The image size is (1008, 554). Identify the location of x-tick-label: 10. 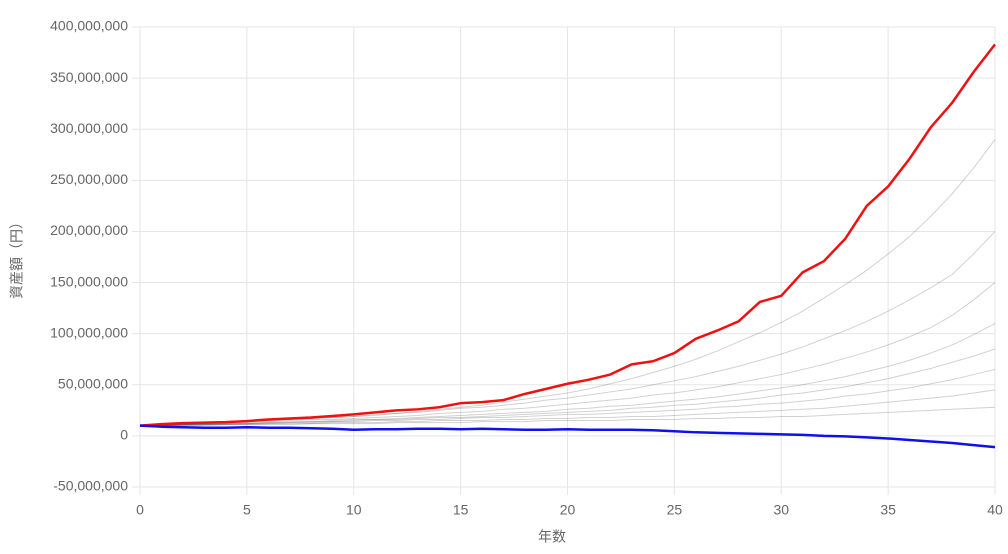
(354, 510).